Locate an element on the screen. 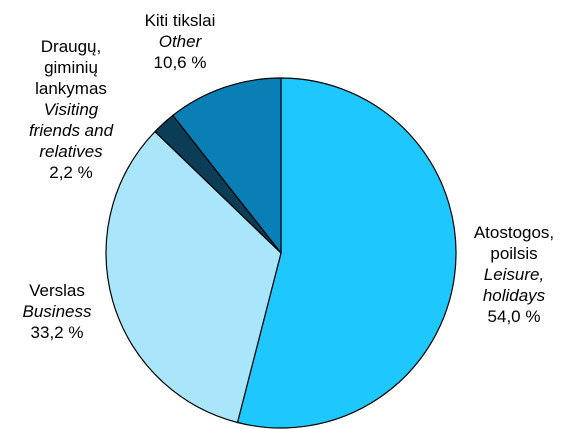 Image resolution: width=572 pixels, height=429 pixels. label-other: Kiti tikslai Other 10,6 % is located at coordinates (180, 41).